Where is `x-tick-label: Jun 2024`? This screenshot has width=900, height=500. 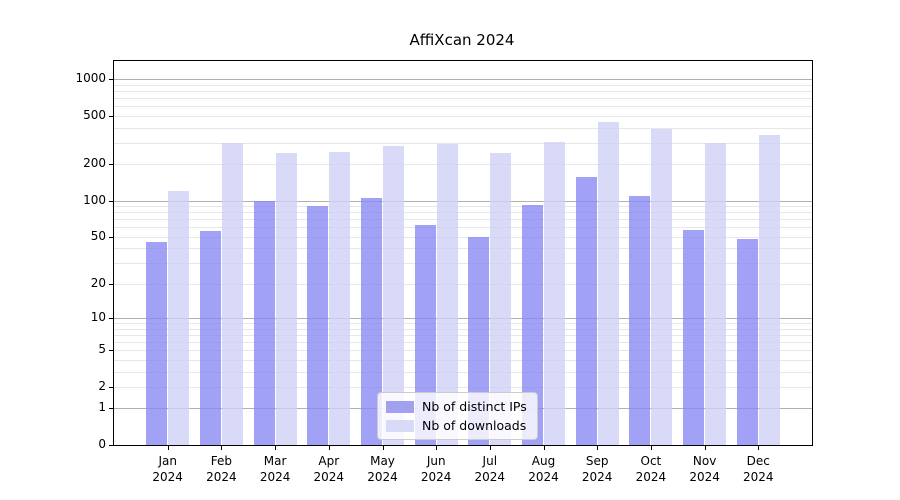
x-tick-label: Jun 2024 is located at coordinates (436, 469).